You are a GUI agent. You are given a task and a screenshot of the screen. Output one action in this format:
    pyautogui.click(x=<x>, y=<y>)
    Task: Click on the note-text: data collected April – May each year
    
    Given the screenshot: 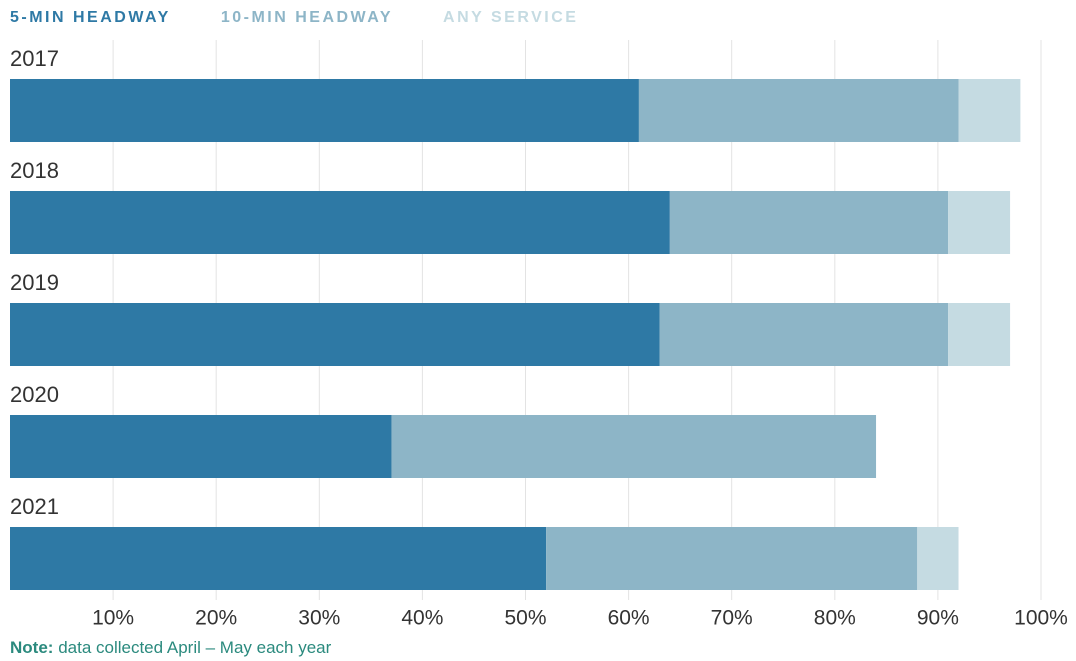 What is the action you would take?
    pyautogui.click(x=194, y=647)
    